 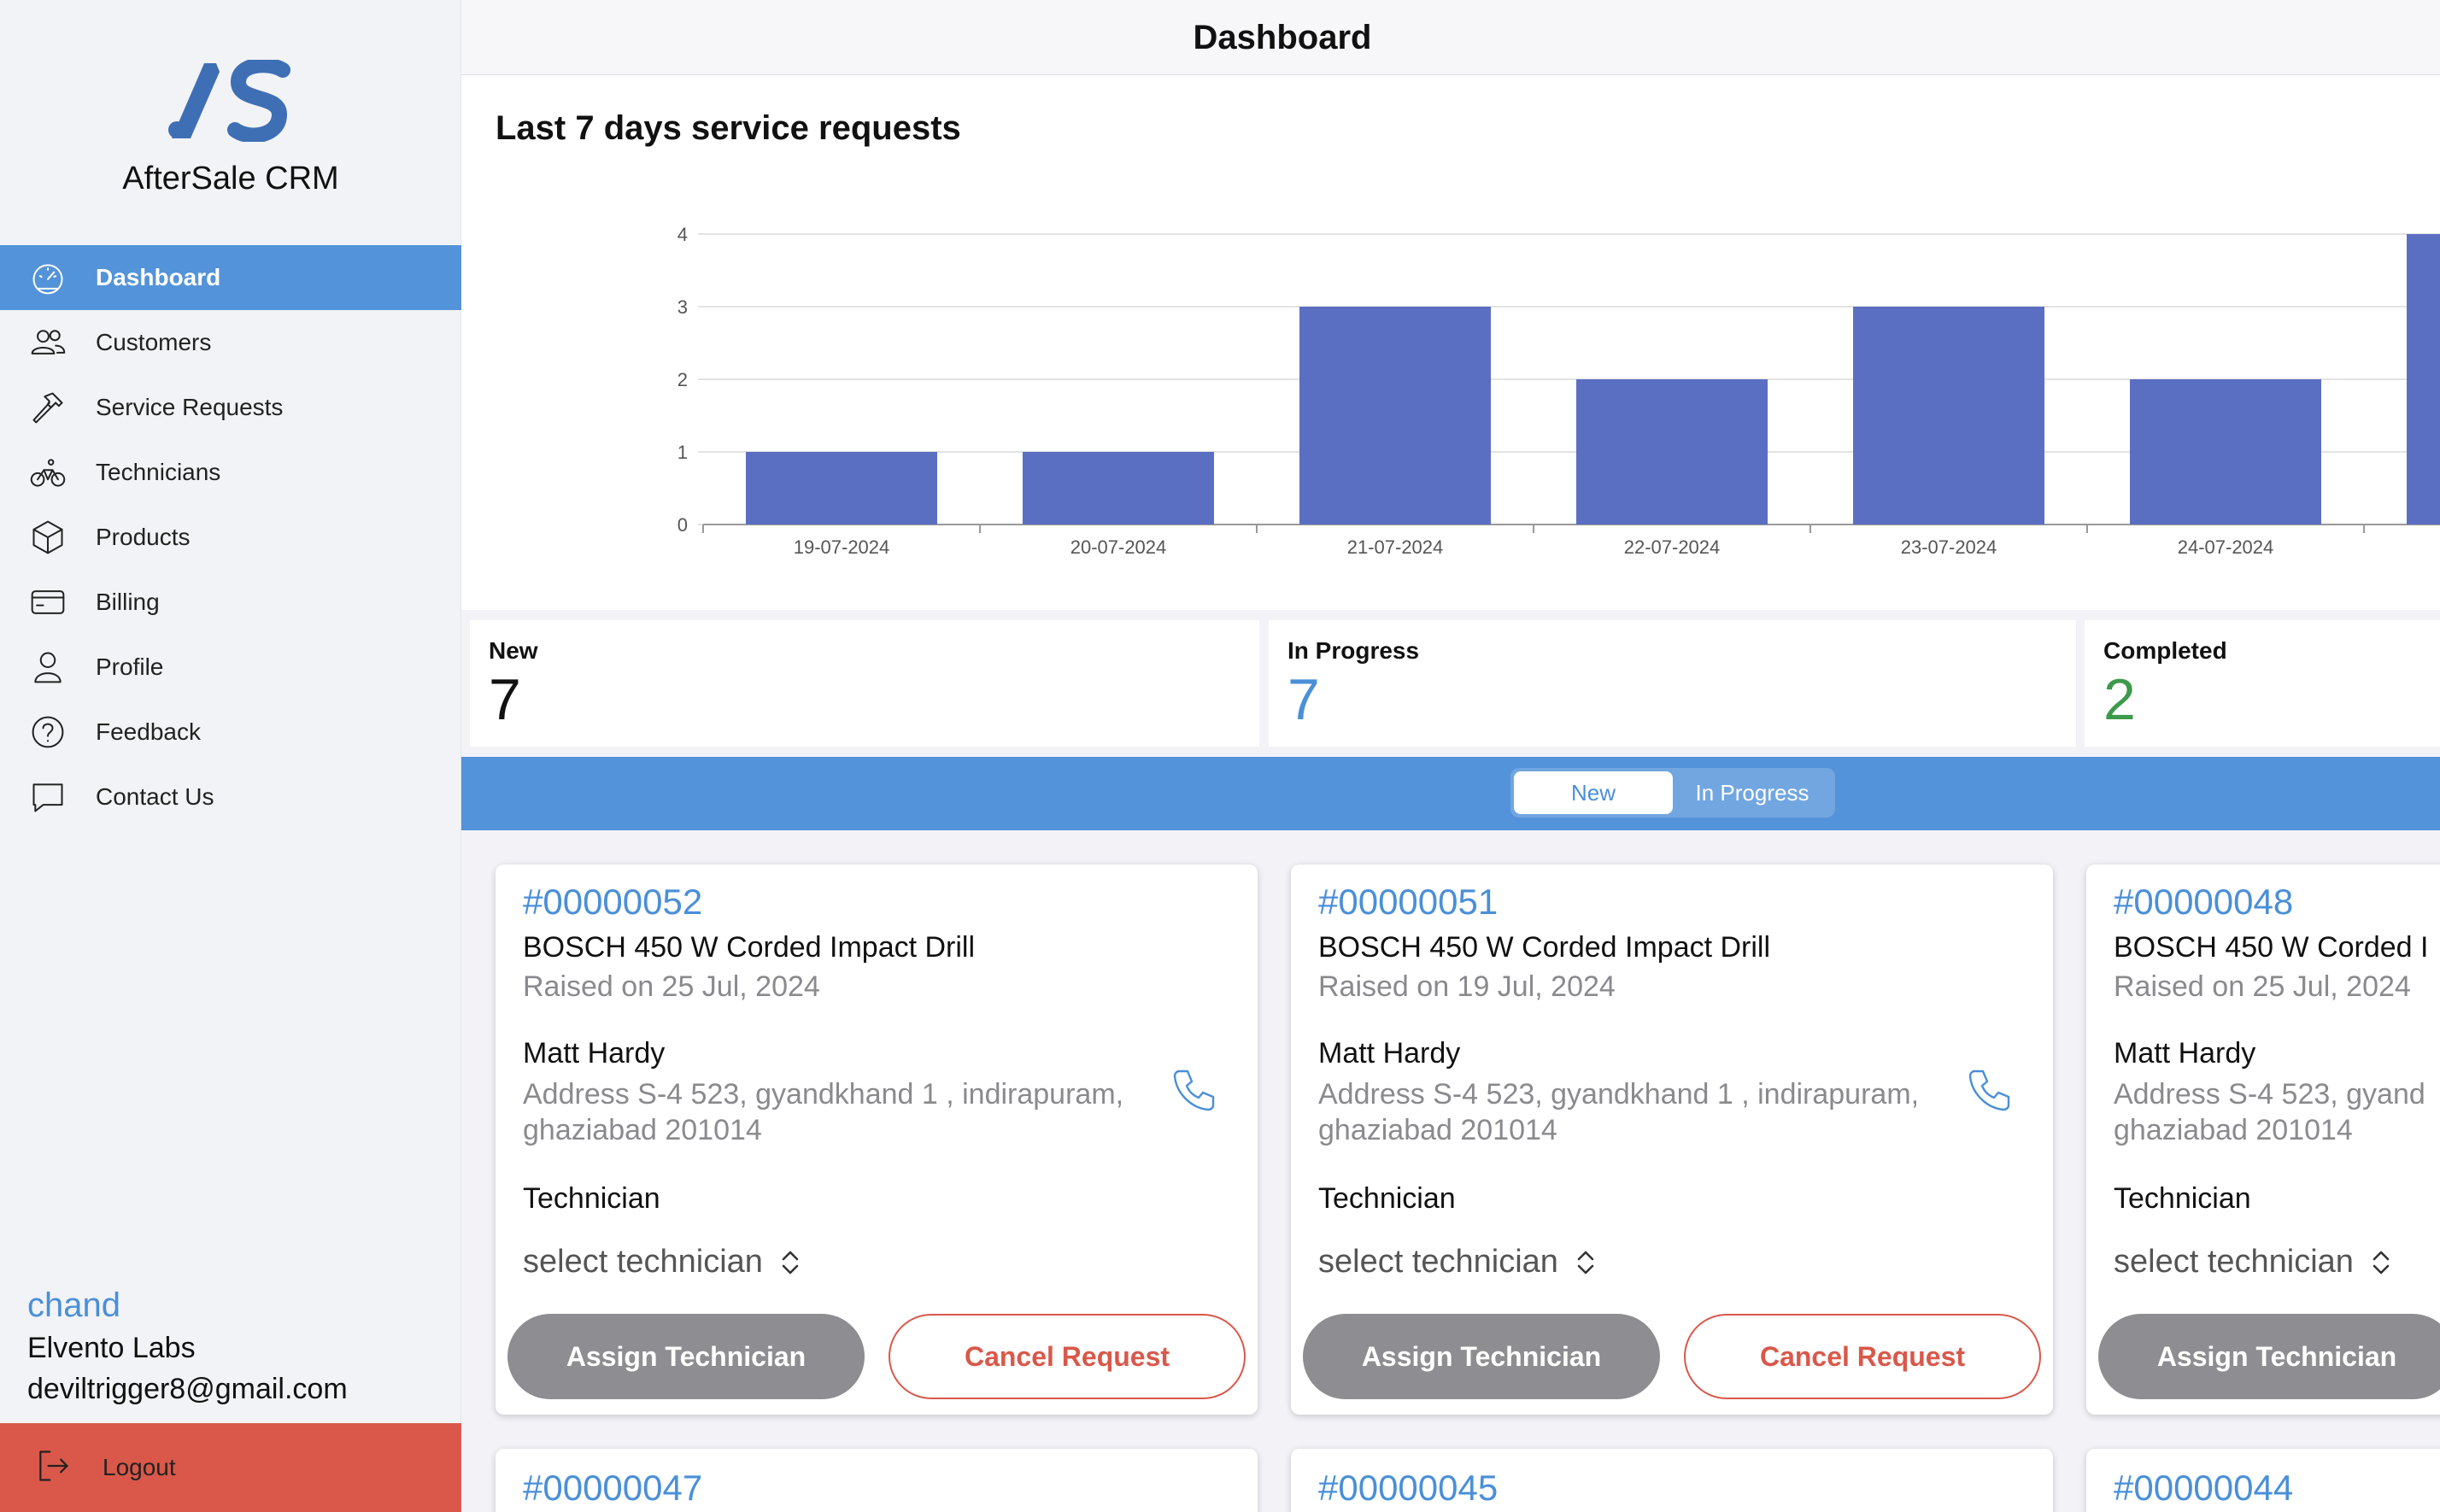 I want to click on y-tick-label: 2, so click(x=682, y=379).